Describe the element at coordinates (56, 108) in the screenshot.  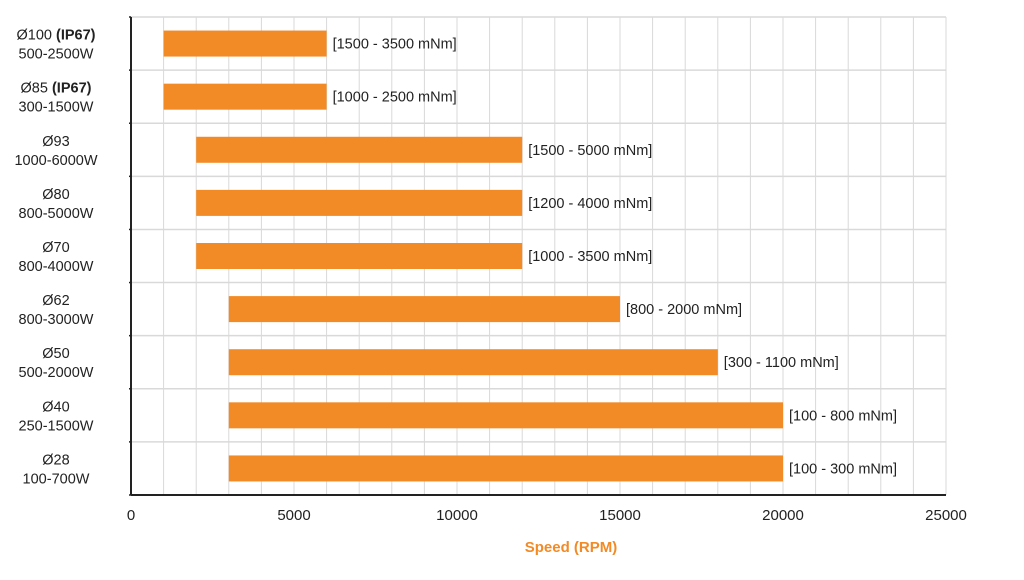
I see `category-label-power: 300-1500W` at that location.